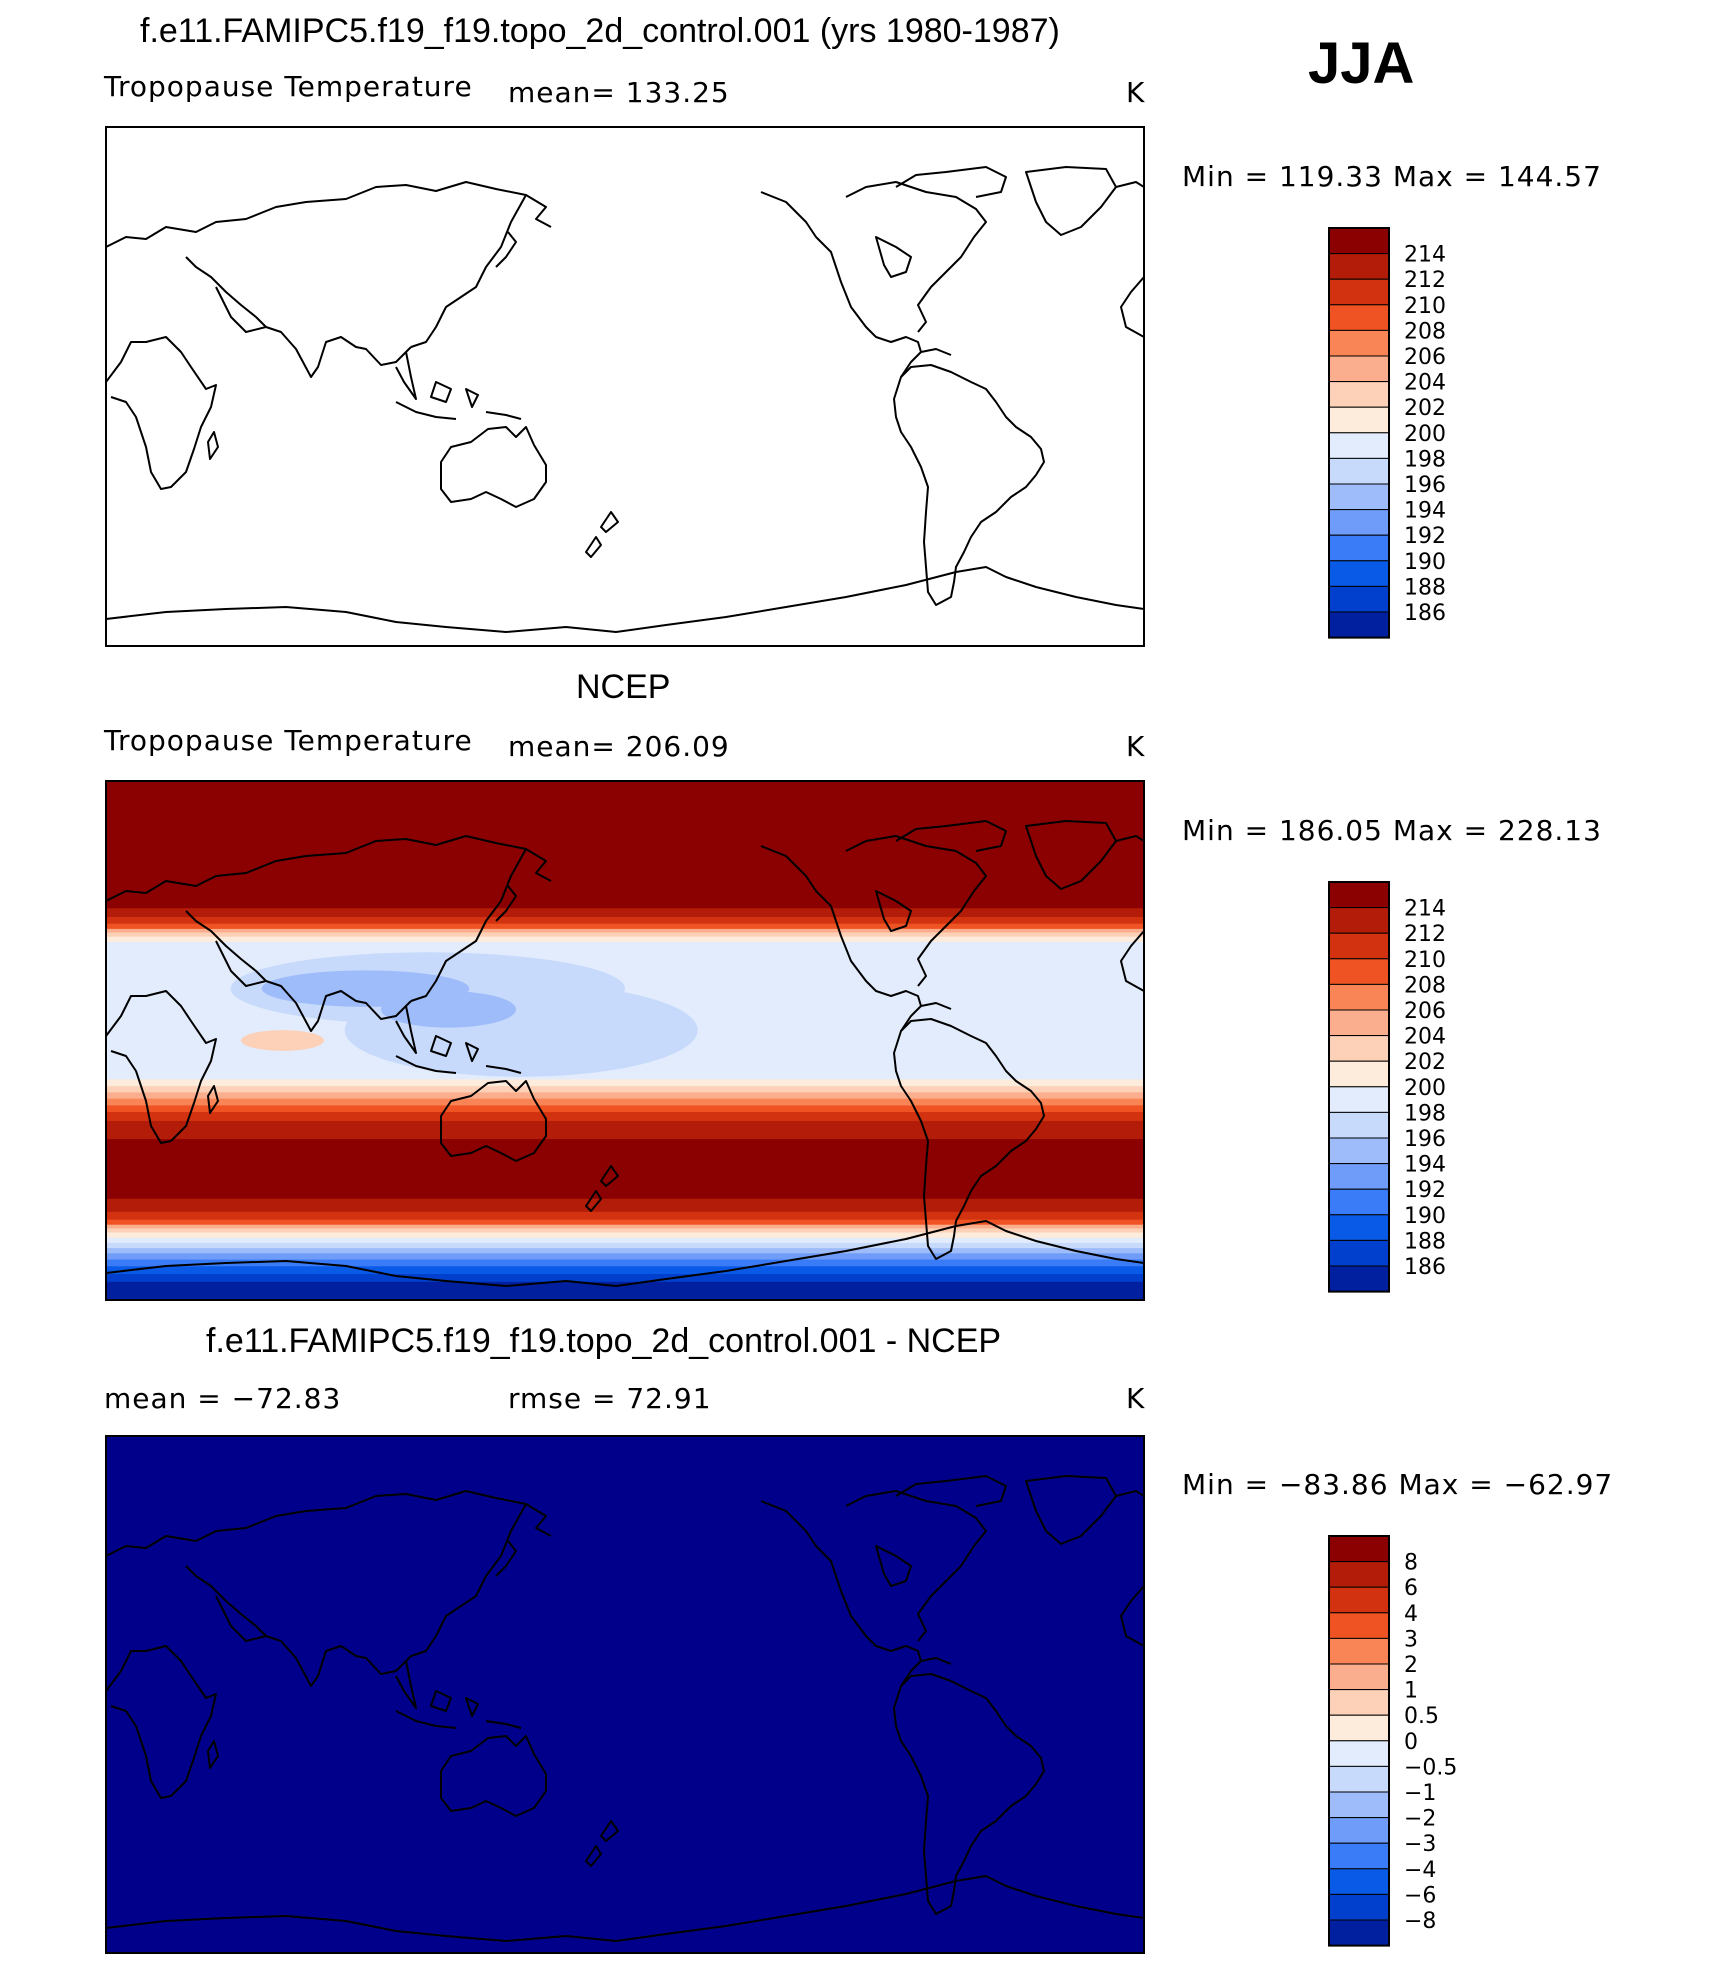 Image resolution: width=1710 pixels, height=1963 pixels. Describe the element at coordinates (1425, 459) in the screenshot. I see `panel1-colorbar-label: 198` at that location.